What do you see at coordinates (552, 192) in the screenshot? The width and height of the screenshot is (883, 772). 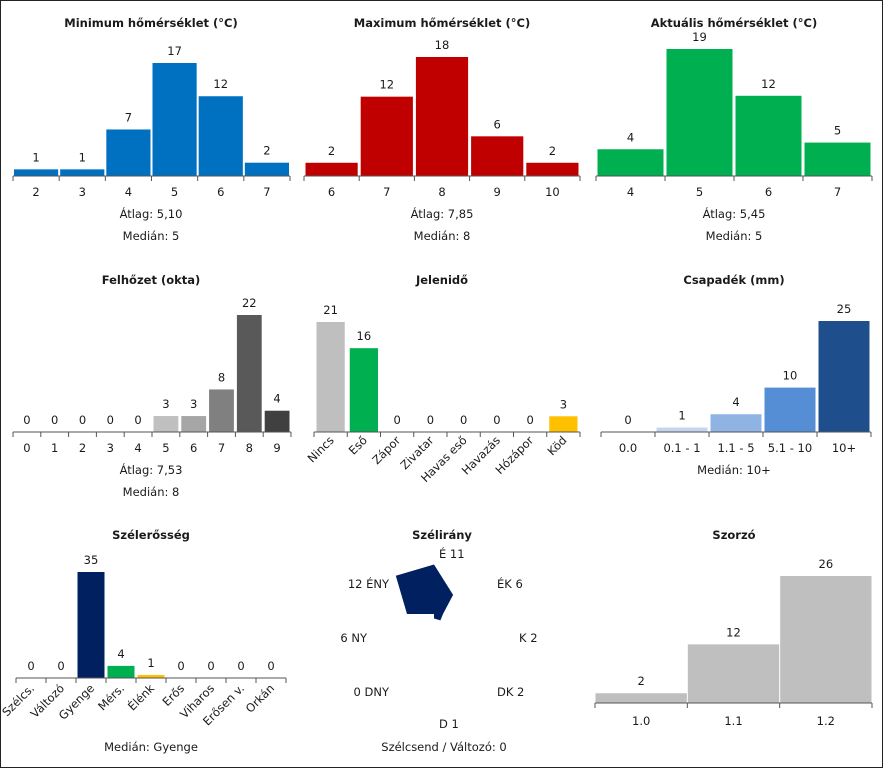 I see `max-category-label-4: 10` at bounding box center [552, 192].